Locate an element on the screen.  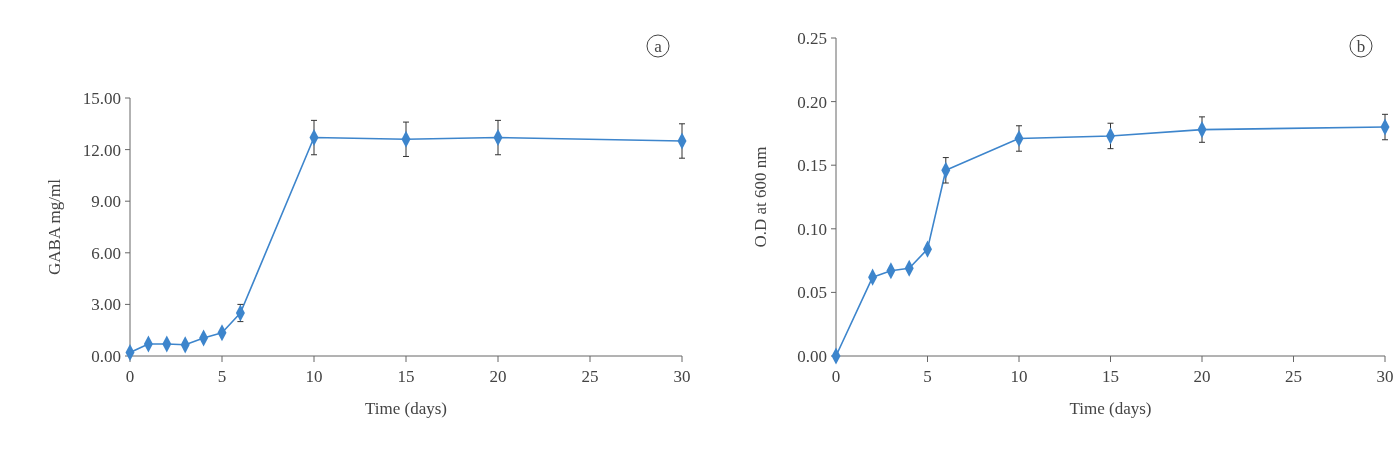
y-tick-label: 12.00 is located at coordinates (101, 150).